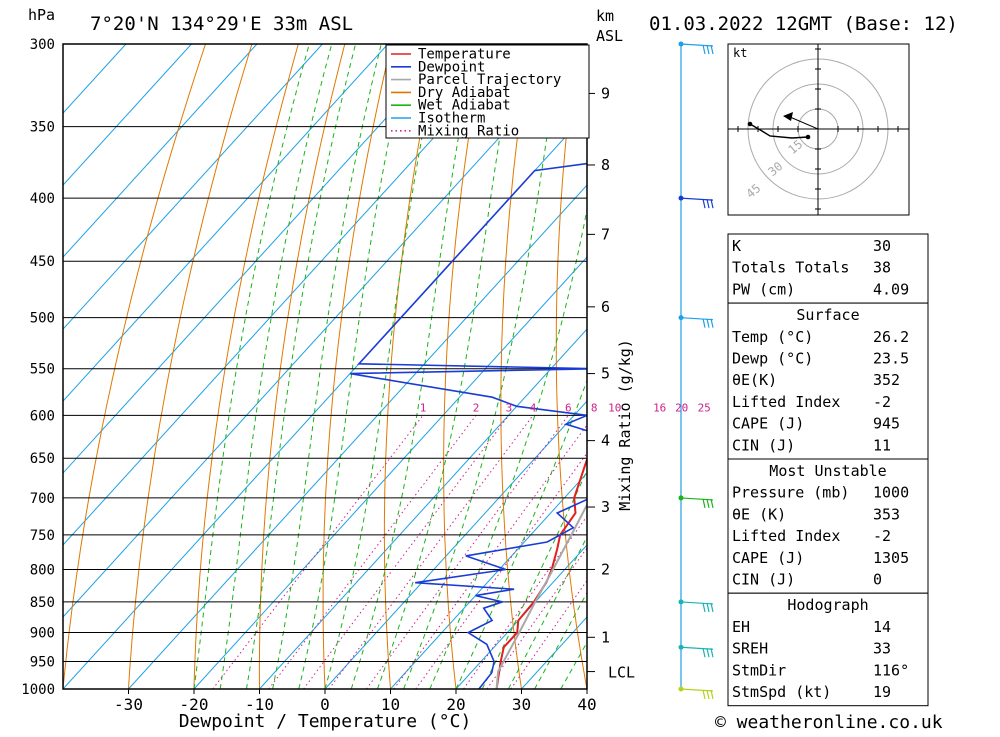 Image resolution: width=1000 pixels, height=737 pixels. Describe the element at coordinates (790, 268) in the screenshot. I see `stats-label: Totals Totals` at that location.